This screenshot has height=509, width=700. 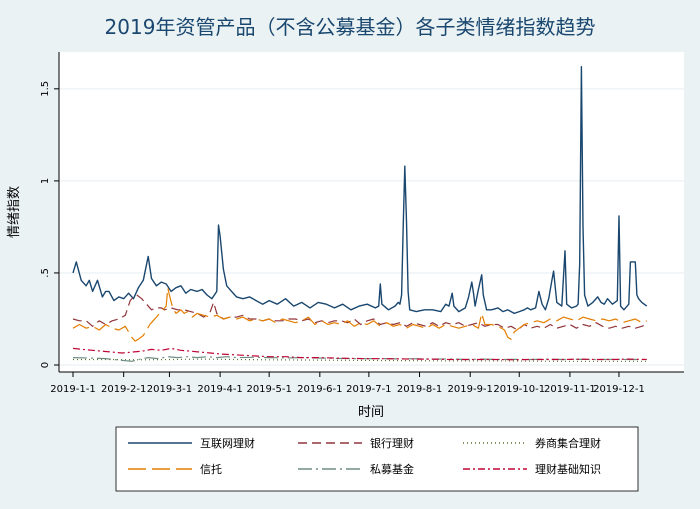 What do you see at coordinates (319, 389) in the screenshot?
I see `x-tick-label-5: 2019-6-1` at bounding box center [319, 389].